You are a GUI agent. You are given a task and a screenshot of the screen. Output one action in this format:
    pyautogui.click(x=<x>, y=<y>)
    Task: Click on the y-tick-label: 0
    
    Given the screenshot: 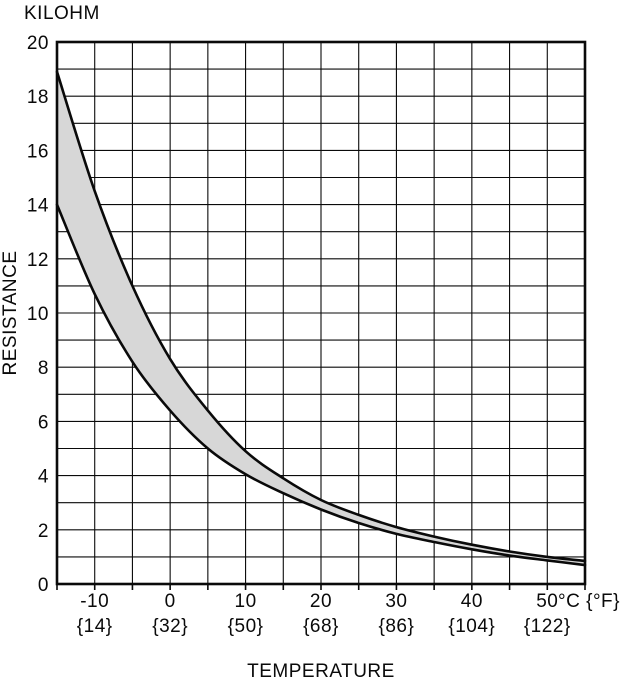 What is the action you would take?
    pyautogui.click(x=43, y=585)
    